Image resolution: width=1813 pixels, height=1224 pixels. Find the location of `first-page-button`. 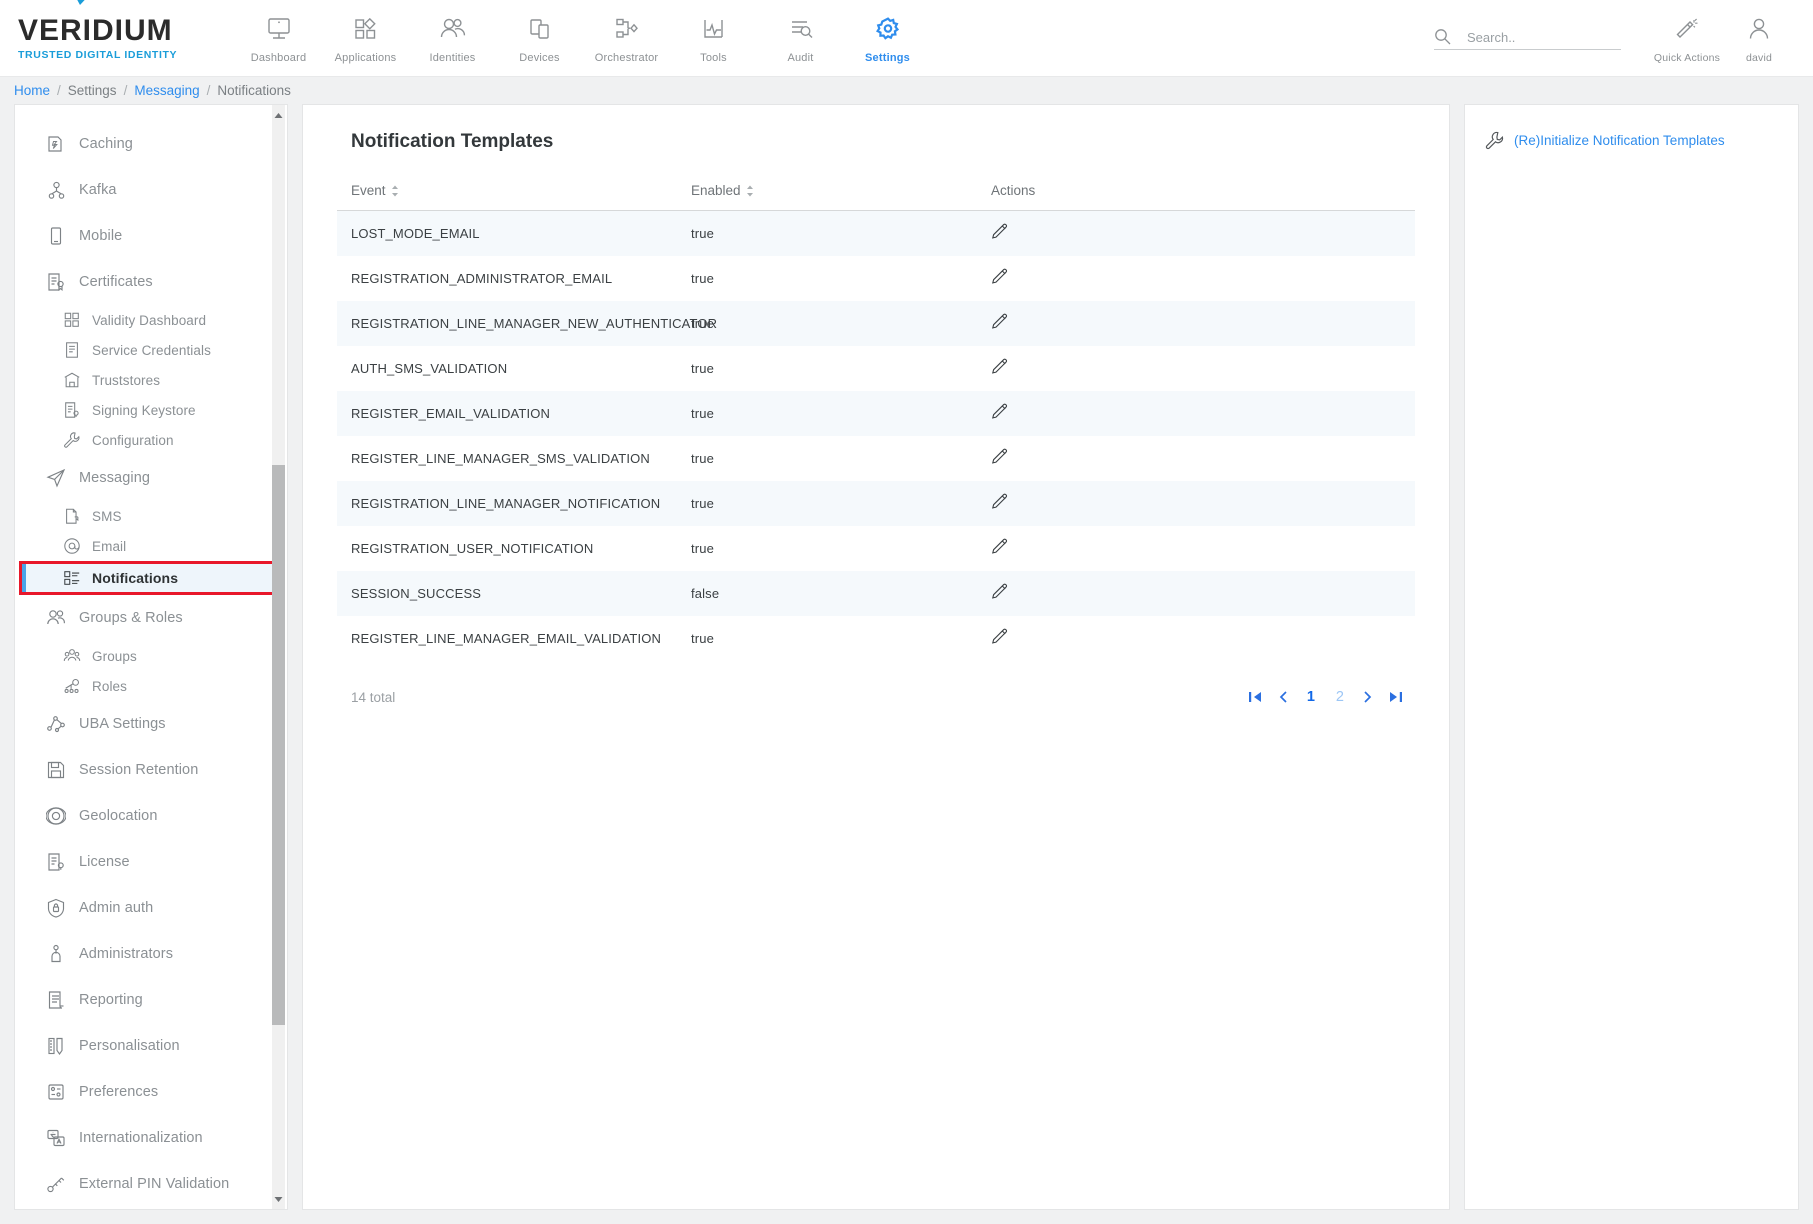

first-page-button is located at coordinates (1255, 697).